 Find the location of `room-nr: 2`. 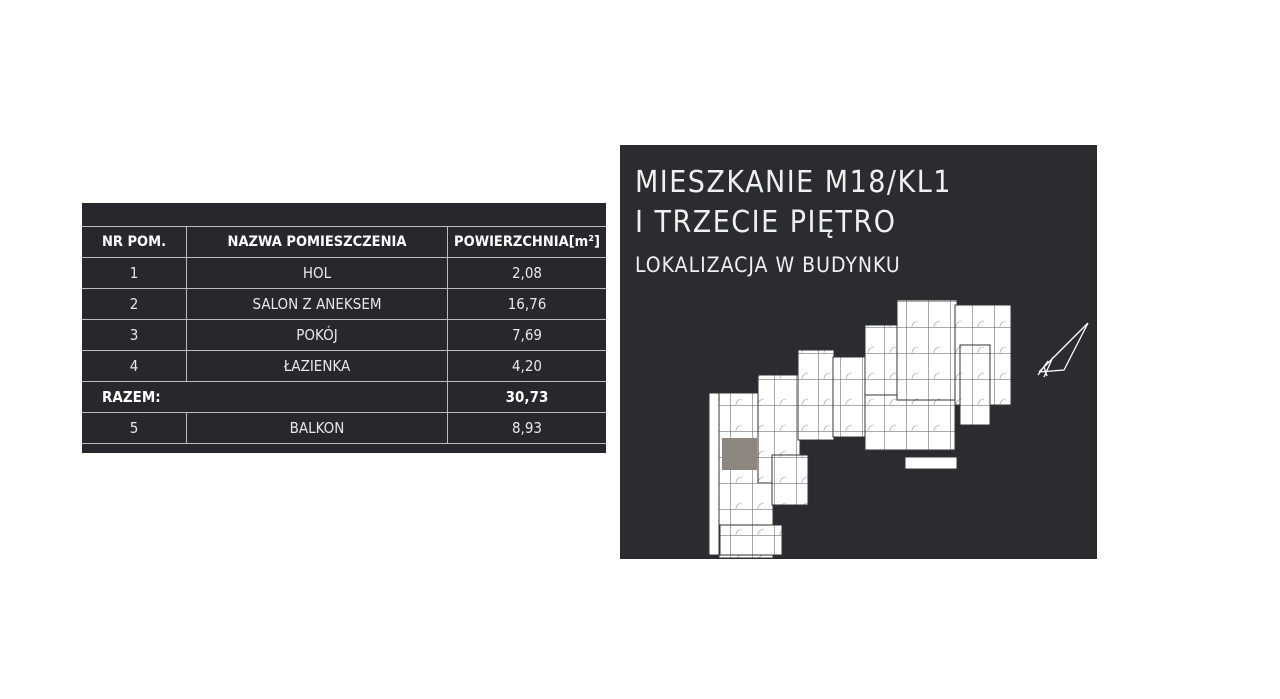

room-nr: 2 is located at coordinates (134, 304).